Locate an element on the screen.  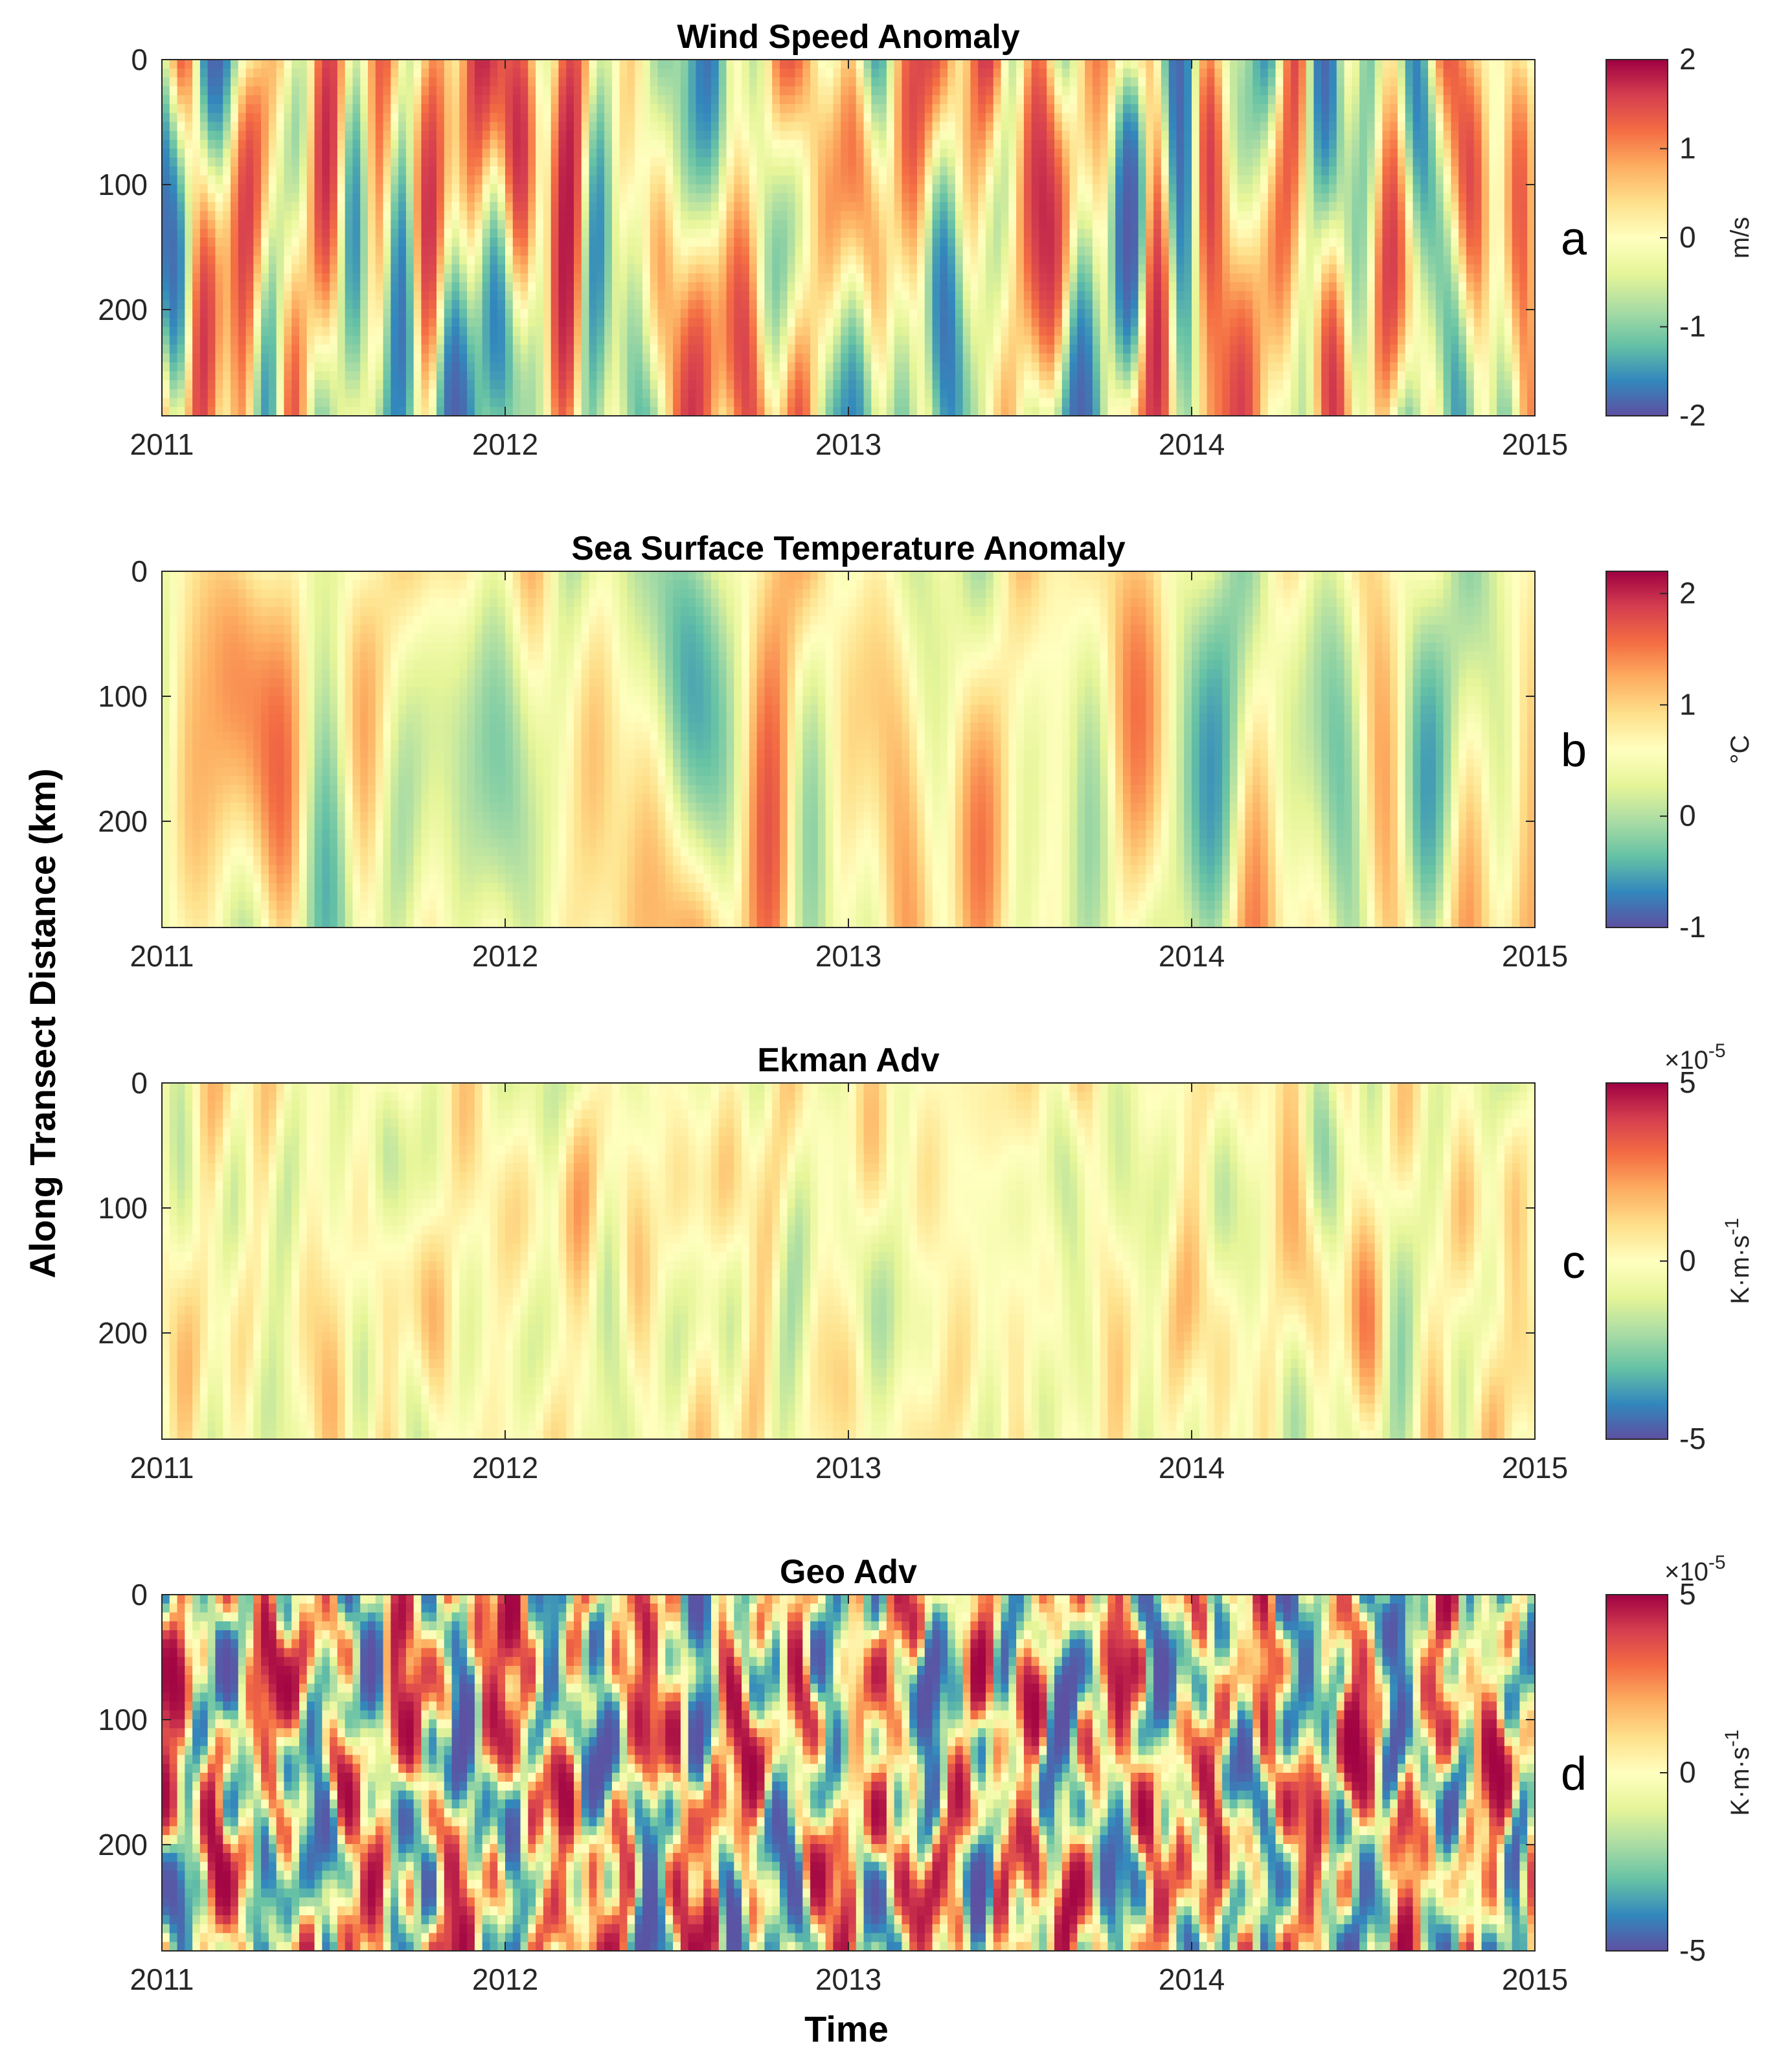
panel-d-x-tick-label: 2013 is located at coordinates (848, 1979).